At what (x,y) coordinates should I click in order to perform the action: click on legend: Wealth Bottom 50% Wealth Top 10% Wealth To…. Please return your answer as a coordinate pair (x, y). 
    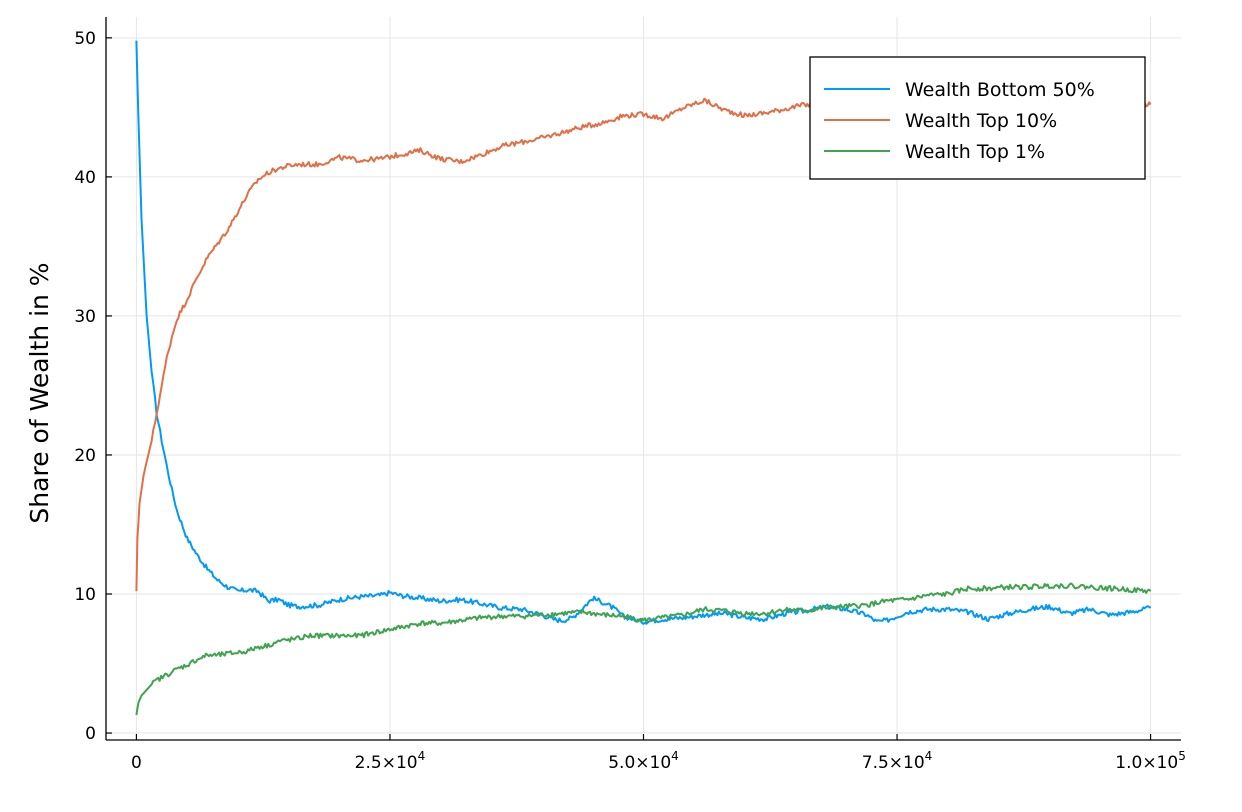
    Looking at the image, I should click on (977, 118).